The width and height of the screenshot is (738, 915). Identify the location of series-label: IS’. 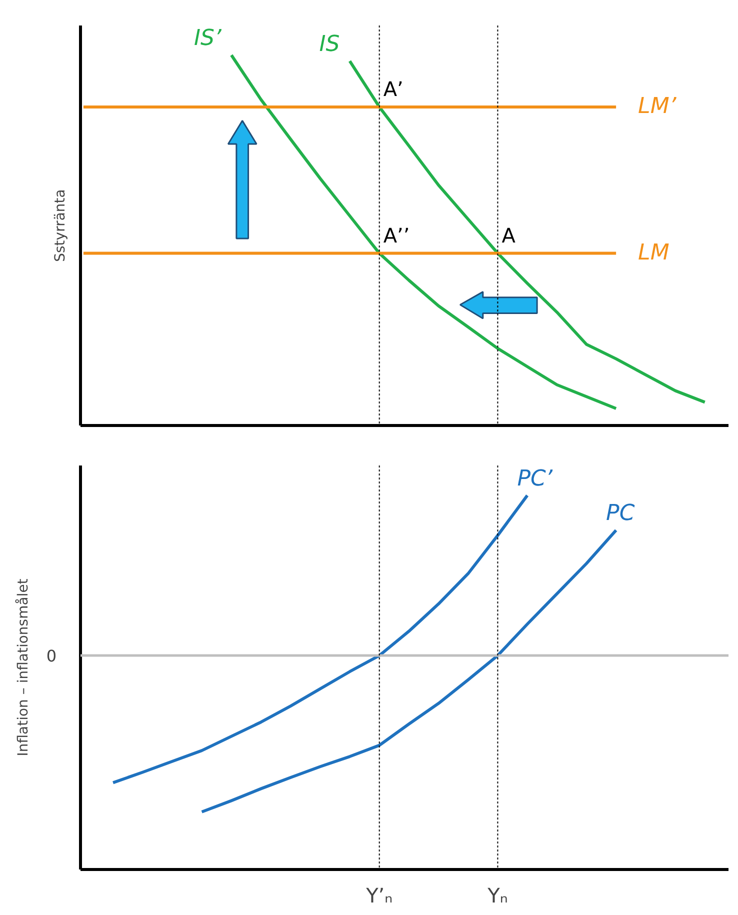
(208, 39).